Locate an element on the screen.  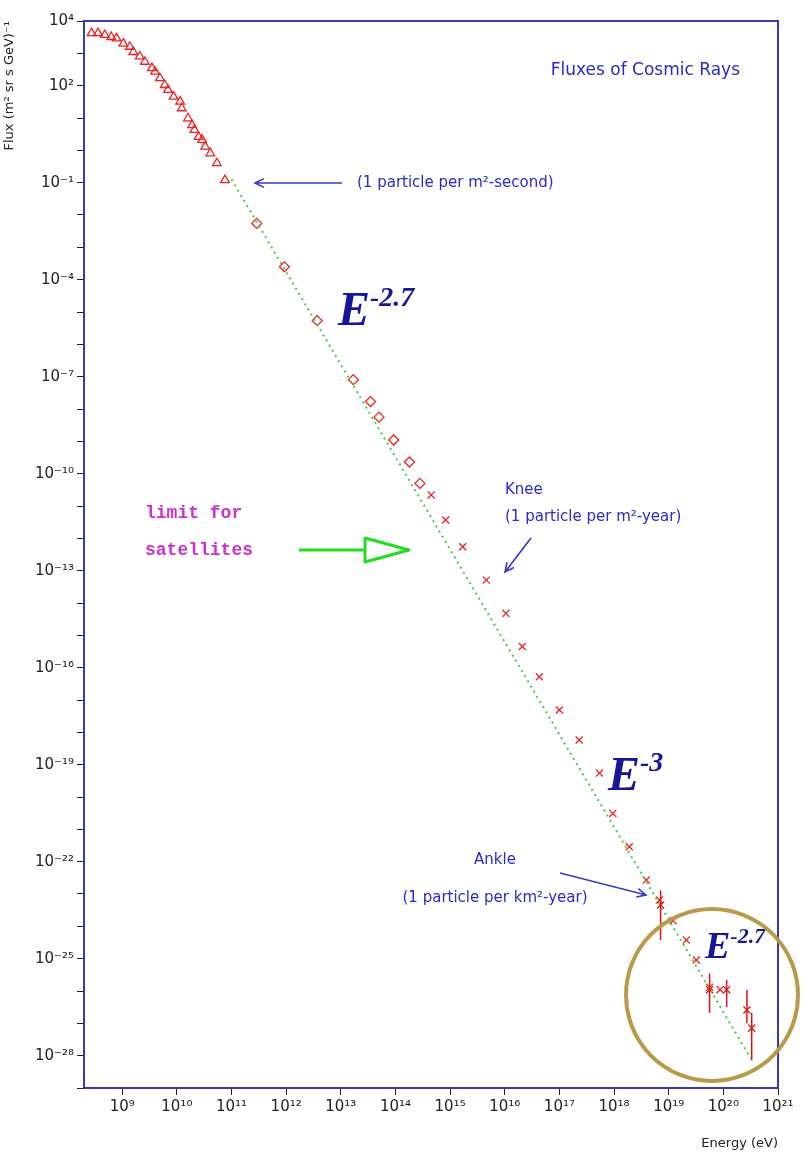
y-tick-label: 10⁻²⁸ is located at coordinates (54, 1054).